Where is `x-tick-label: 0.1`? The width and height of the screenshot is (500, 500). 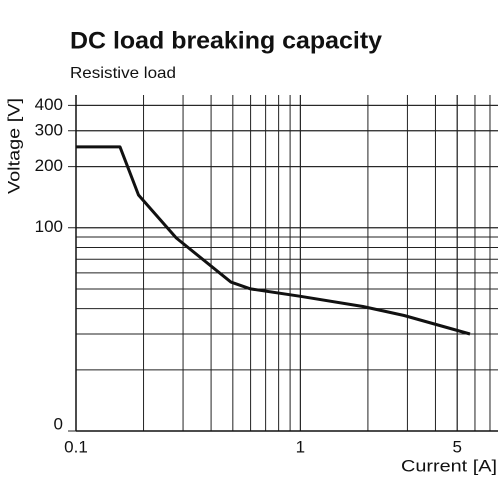 x-tick-label: 0.1 is located at coordinates (76, 446).